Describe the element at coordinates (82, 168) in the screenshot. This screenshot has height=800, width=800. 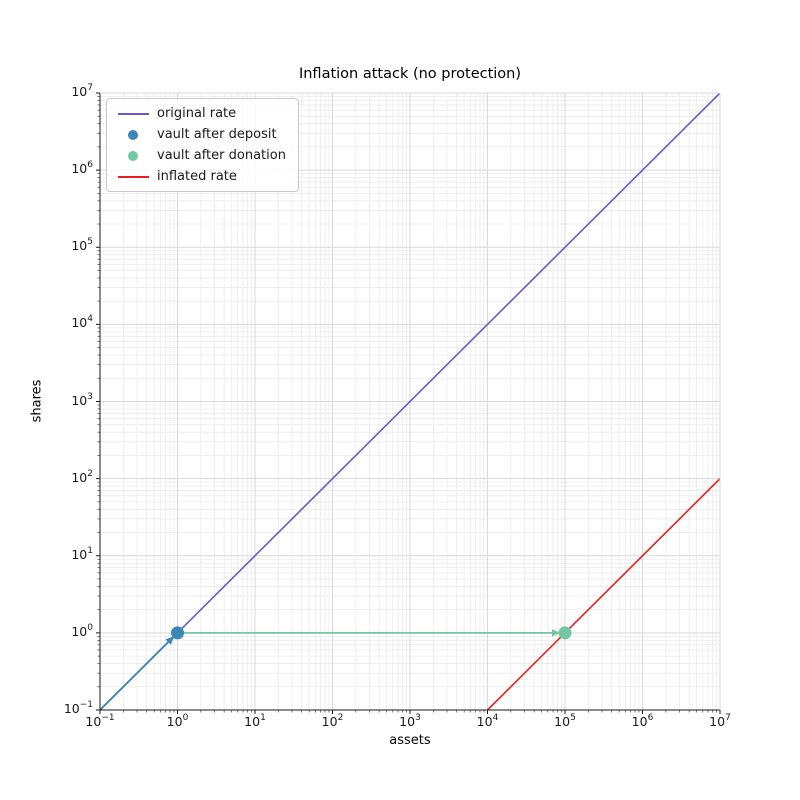
I see `y-tick-label: 10⁶` at that location.